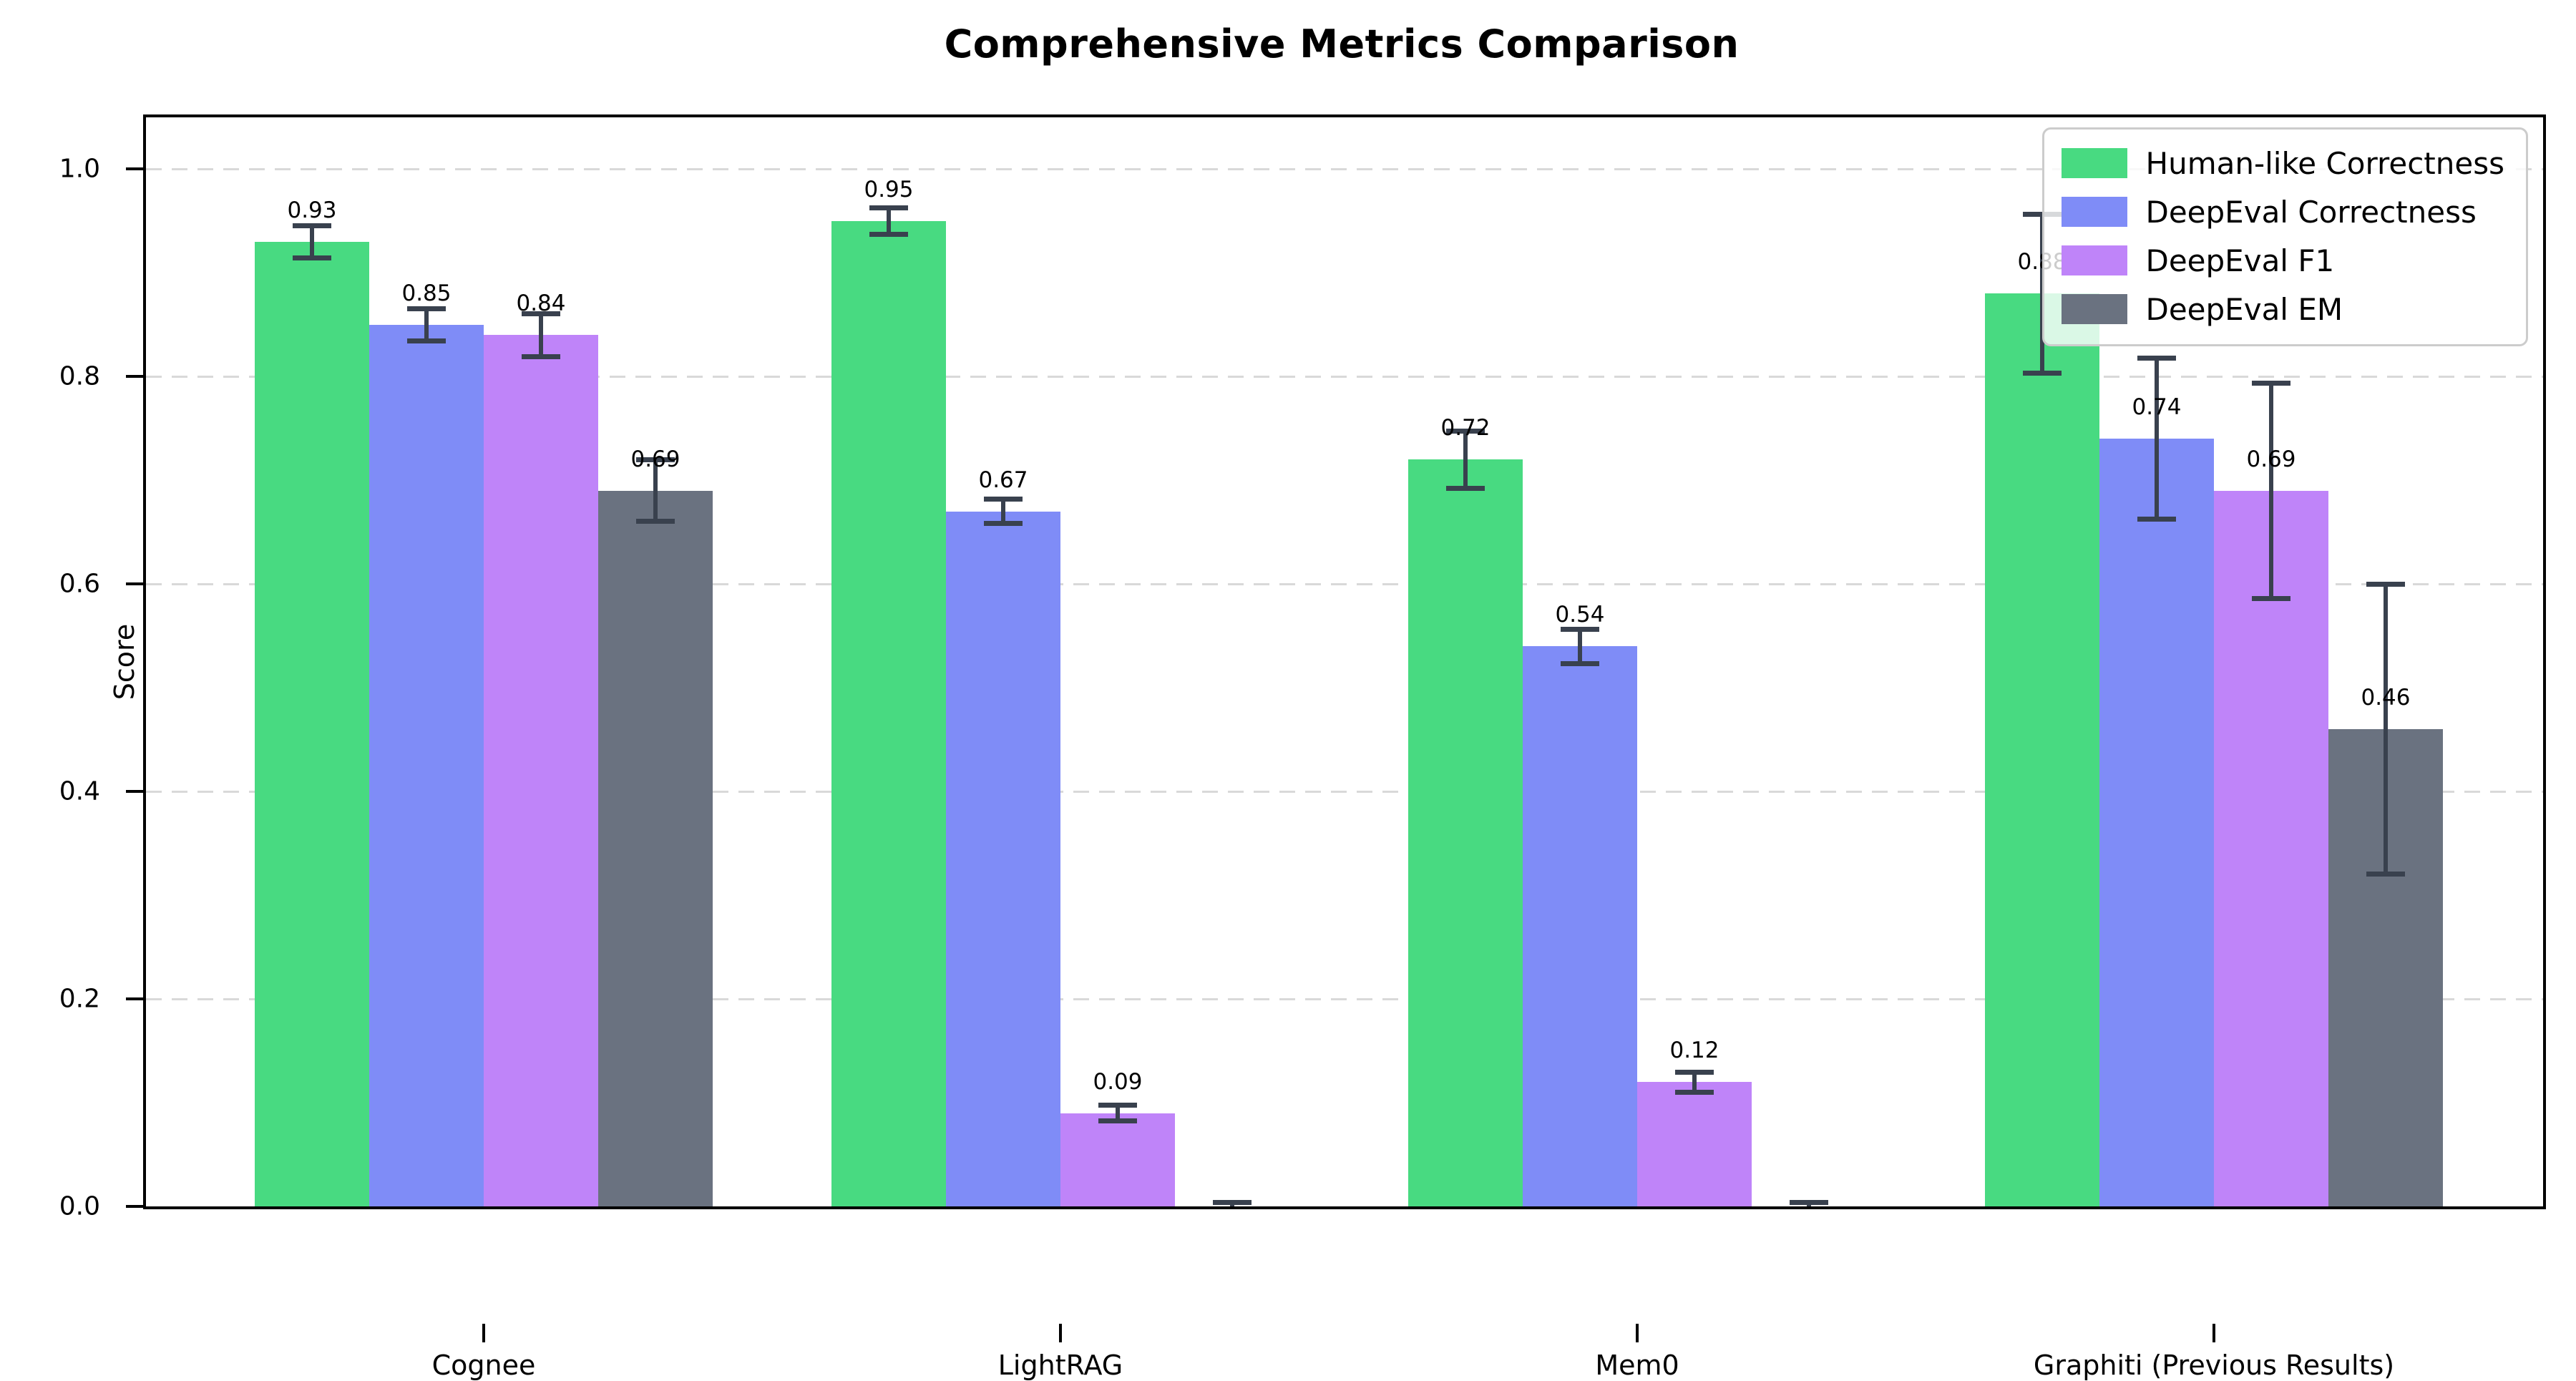 This screenshot has width=2576, height=1381. Describe the element at coordinates (1118, 1081) in the screenshot. I see `bar-value-label: 0.09` at that location.